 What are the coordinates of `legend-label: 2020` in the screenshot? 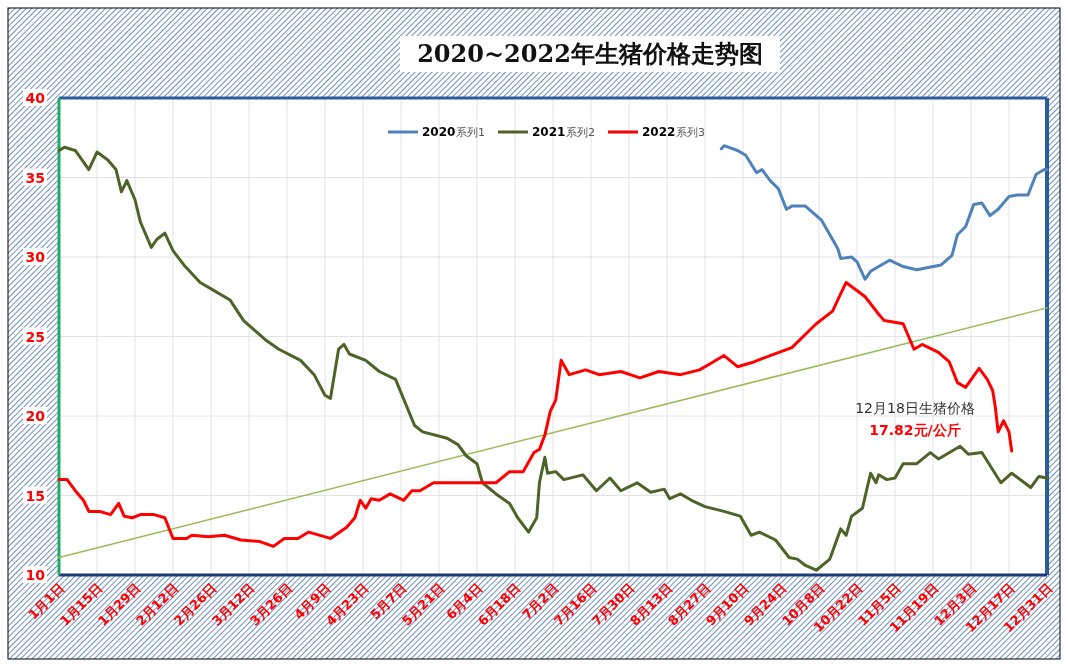 It's located at (439, 132).